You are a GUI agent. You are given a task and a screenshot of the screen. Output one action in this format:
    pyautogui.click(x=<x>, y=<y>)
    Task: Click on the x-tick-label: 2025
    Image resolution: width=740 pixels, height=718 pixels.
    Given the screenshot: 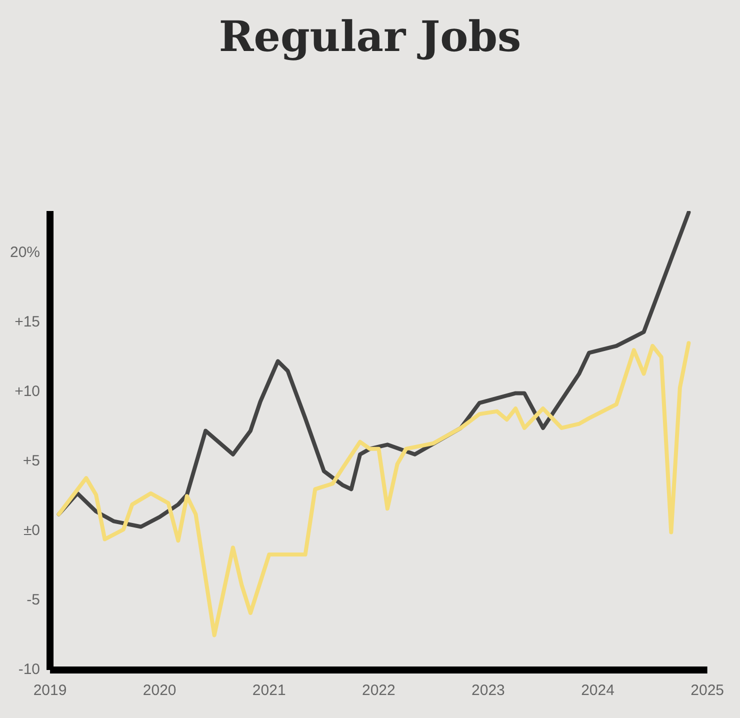 What is the action you would take?
    pyautogui.click(x=707, y=691)
    